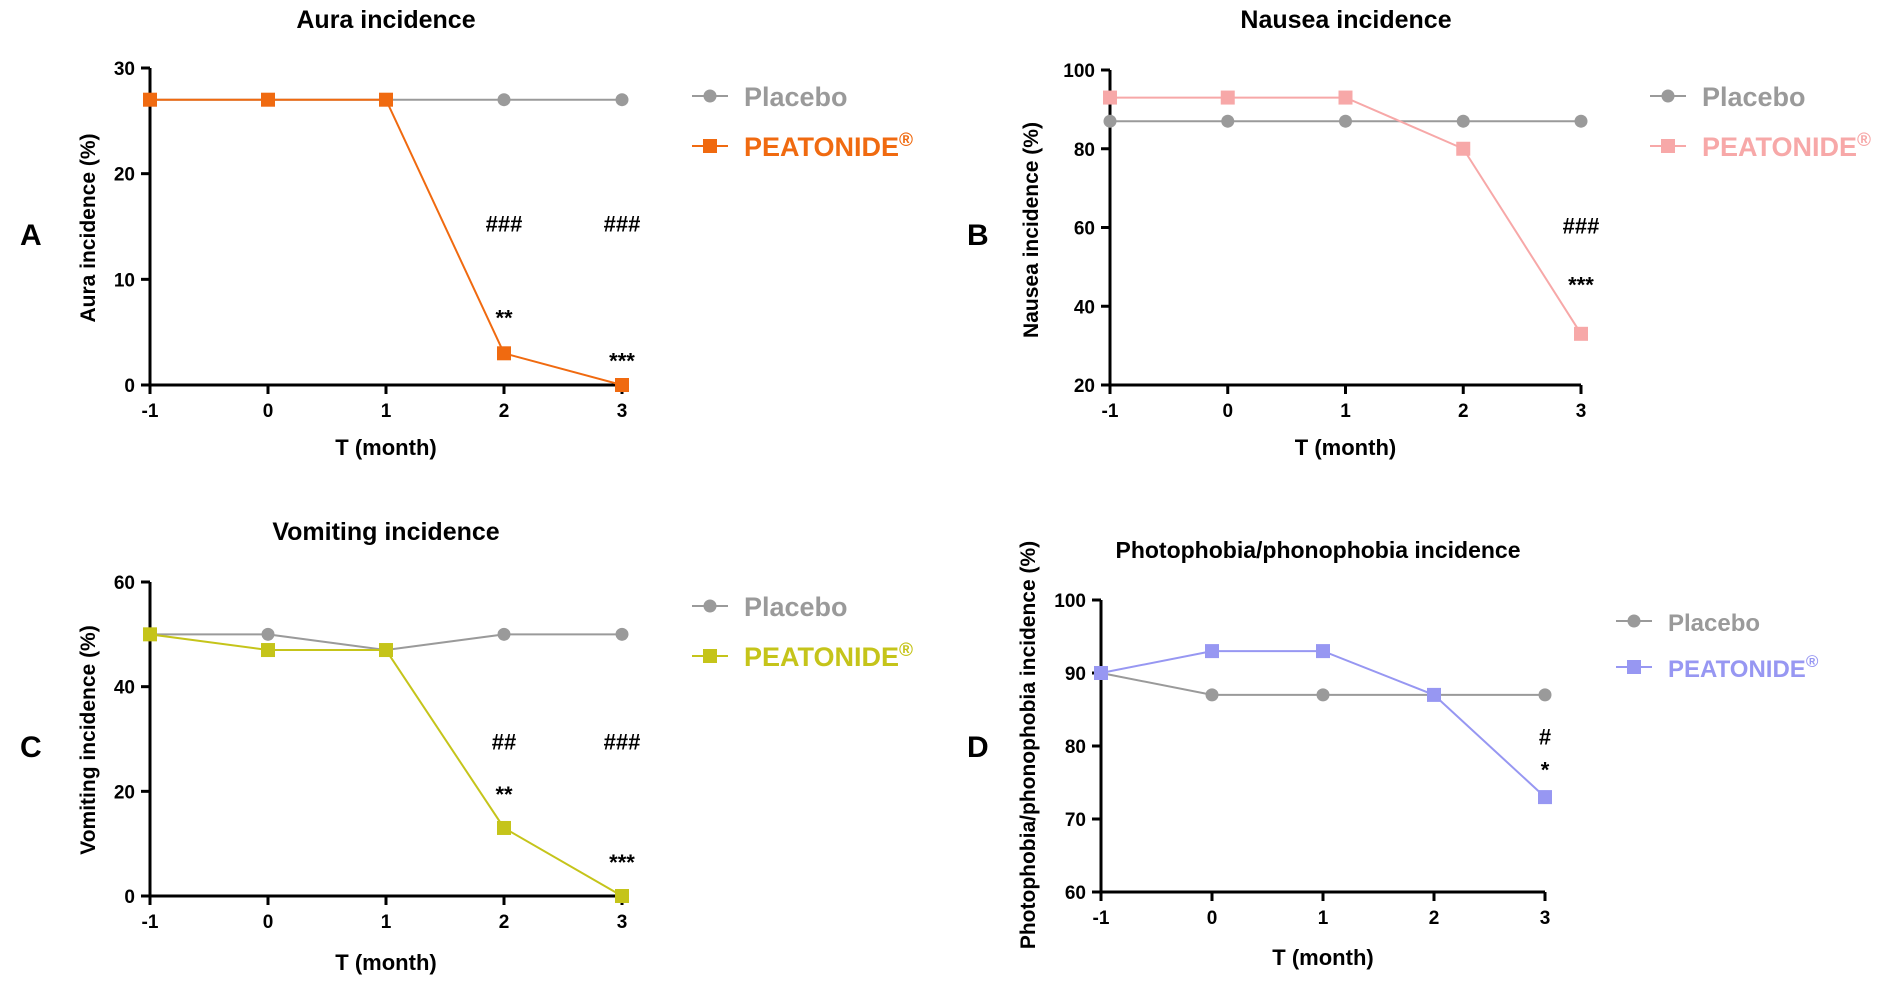  I want to click on panel-letter: C, so click(31, 747).